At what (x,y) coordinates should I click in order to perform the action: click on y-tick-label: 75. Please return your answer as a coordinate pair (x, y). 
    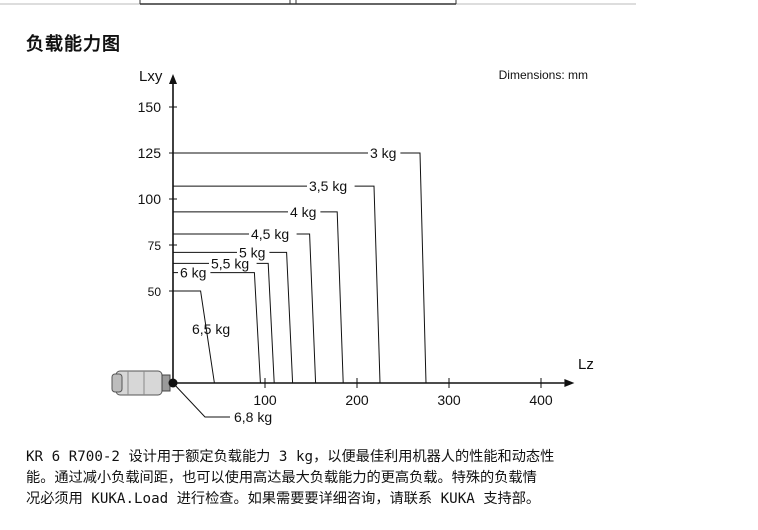
    Looking at the image, I should click on (155, 246).